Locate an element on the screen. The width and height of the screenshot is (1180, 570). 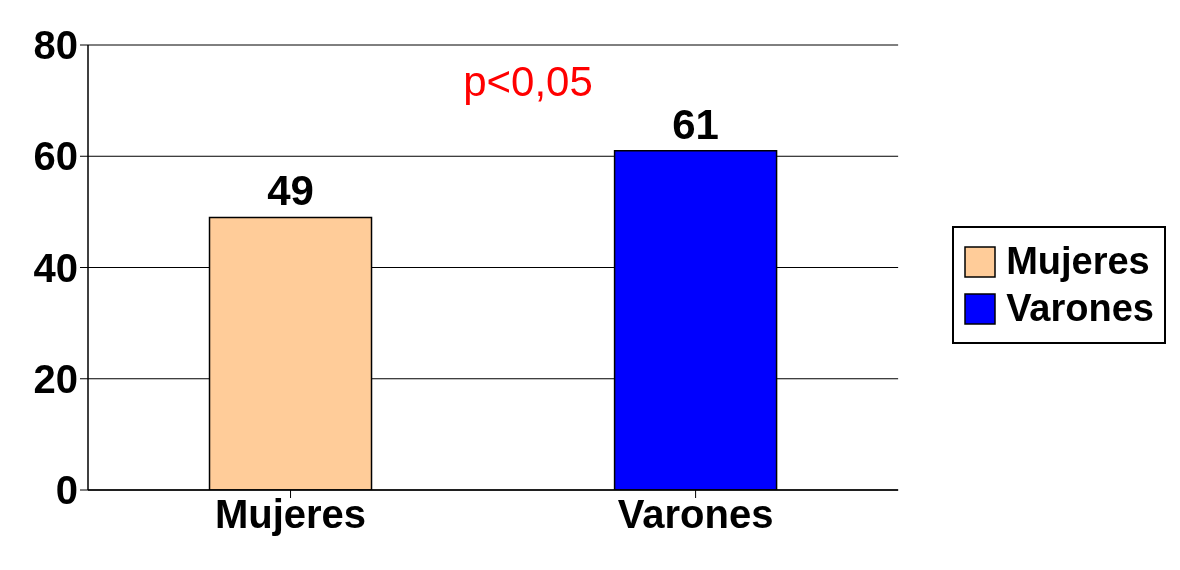
annotation: p<0,05 is located at coordinates (528, 82).